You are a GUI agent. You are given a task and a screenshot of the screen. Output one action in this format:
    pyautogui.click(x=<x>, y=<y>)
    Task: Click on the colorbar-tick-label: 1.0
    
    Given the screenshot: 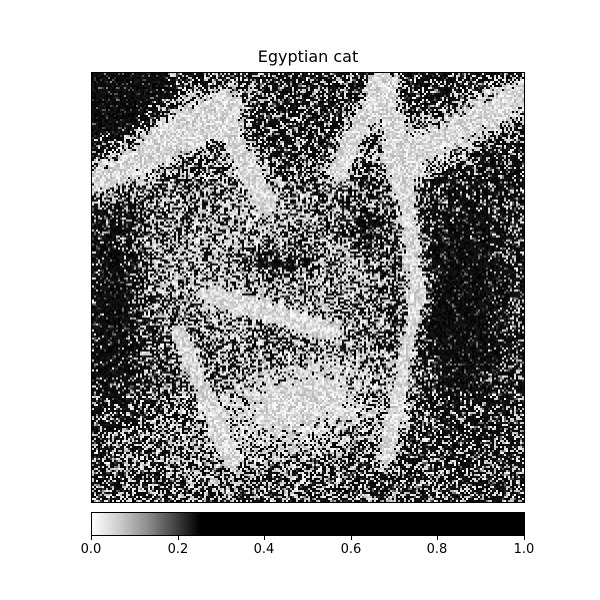 What is the action you would take?
    pyautogui.click(x=524, y=549)
    